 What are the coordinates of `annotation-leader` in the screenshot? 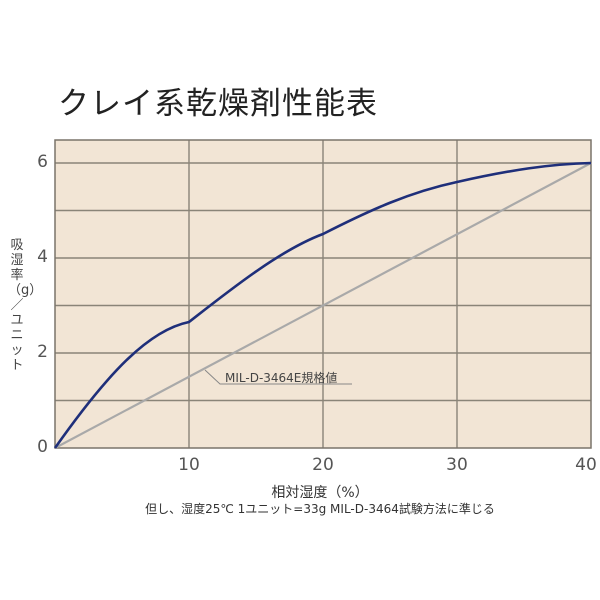 It's located at (278, 377).